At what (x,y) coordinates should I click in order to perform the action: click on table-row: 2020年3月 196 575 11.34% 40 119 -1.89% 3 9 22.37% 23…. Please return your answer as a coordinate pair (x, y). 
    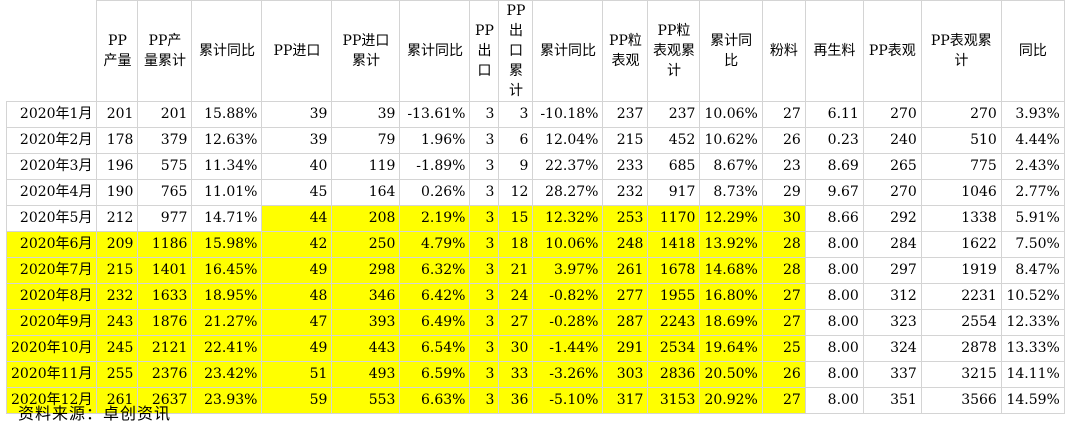
    Looking at the image, I should click on (535, 166).